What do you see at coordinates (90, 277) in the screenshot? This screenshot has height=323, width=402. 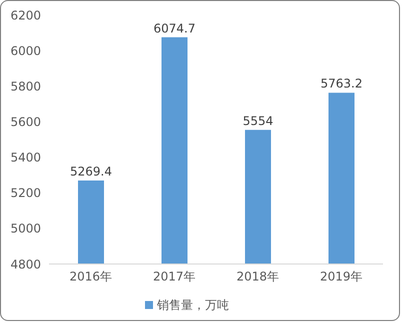 I see `x-tick-label: 2016年` at bounding box center [90, 277].